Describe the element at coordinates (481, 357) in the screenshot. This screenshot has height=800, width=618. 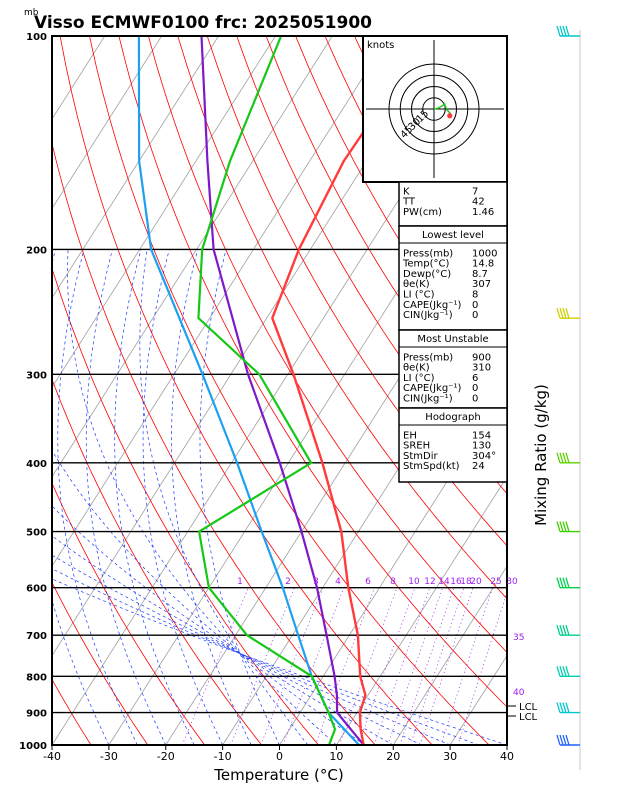
I see `panel-row-value: 900` at that location.